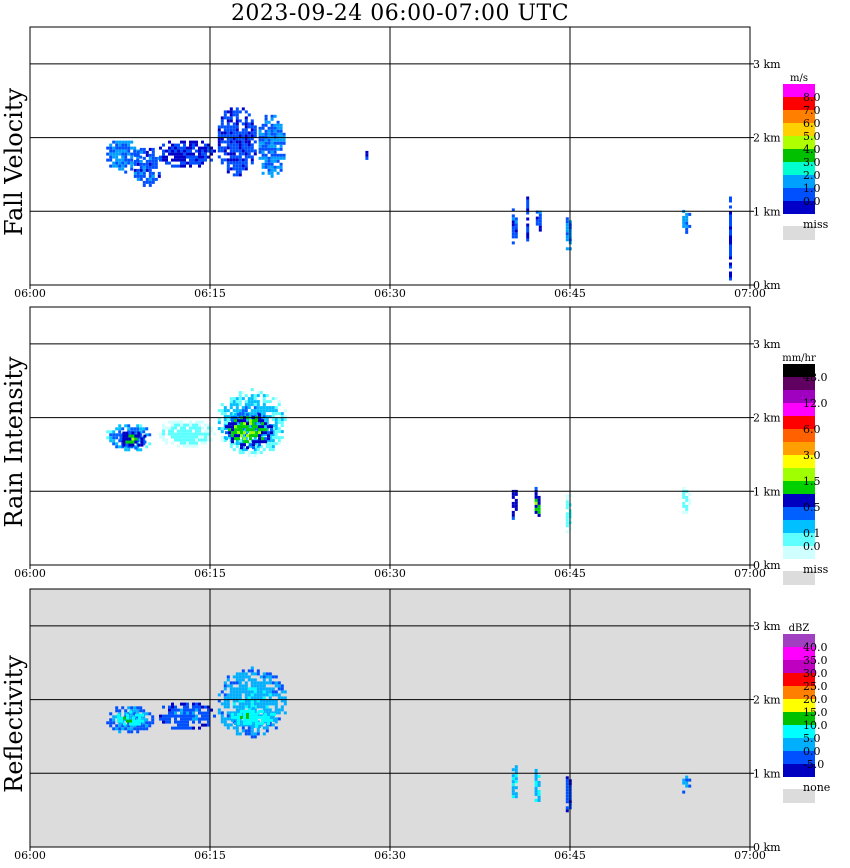 The height and width of the screenshot is (868, 850). What do you see at coordinates (767, 211) in the screenshot?
I see `y-tick-label: 1 km` at bounding box center [767, 211].